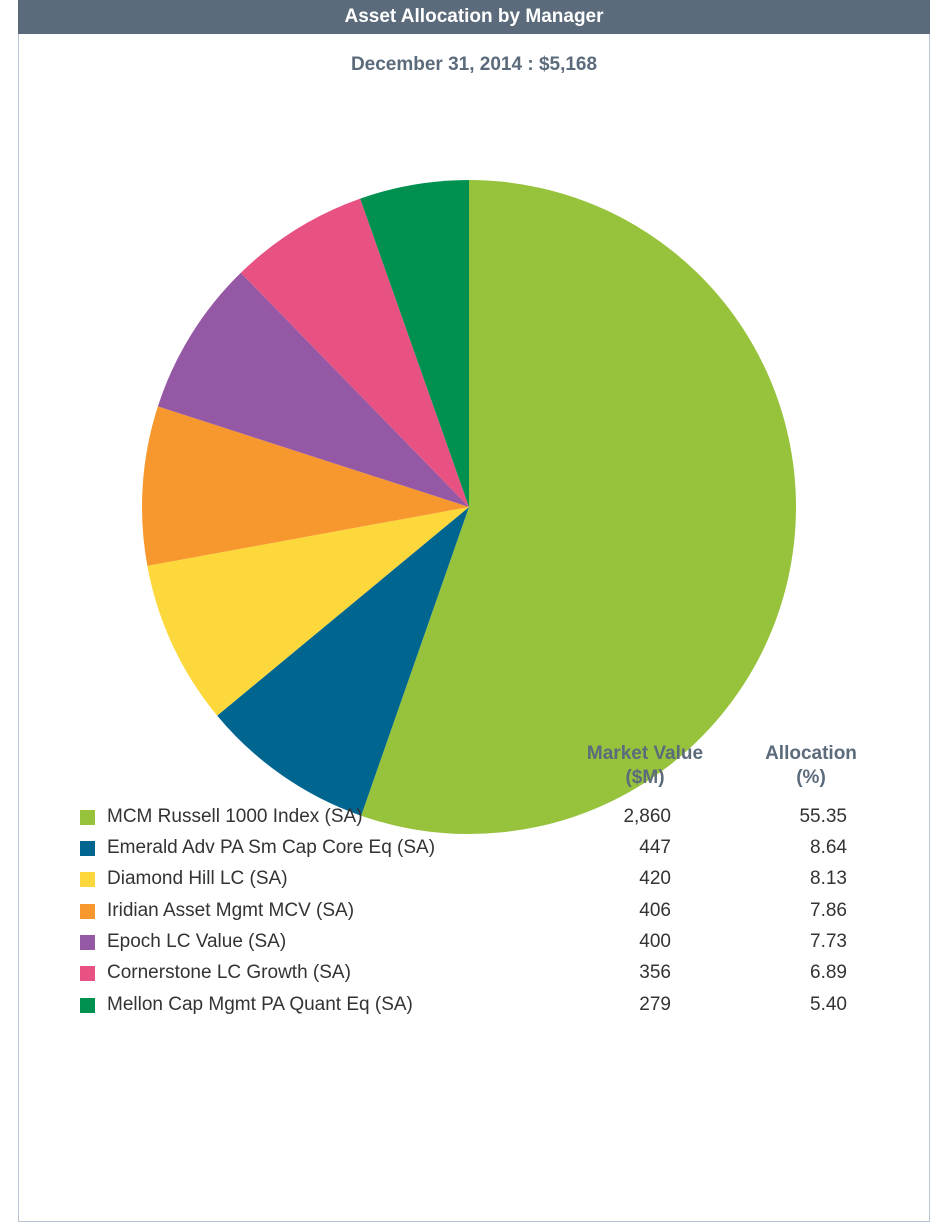 This screenshot has height=1223, width=934. What do you see at coordinates (197, 878) in the screenshot?
I see `legend-label: Diamond Hill LC (SA)` at bounding box center [197, 878].